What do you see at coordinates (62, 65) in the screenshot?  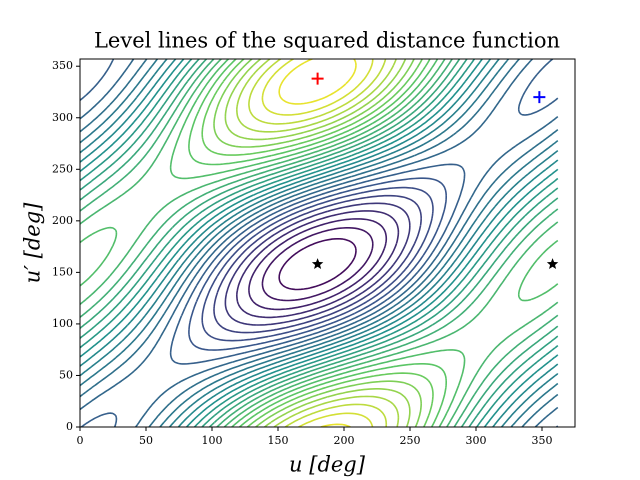 I see `y-tick-label: 350` at bounding box center [62, 65].